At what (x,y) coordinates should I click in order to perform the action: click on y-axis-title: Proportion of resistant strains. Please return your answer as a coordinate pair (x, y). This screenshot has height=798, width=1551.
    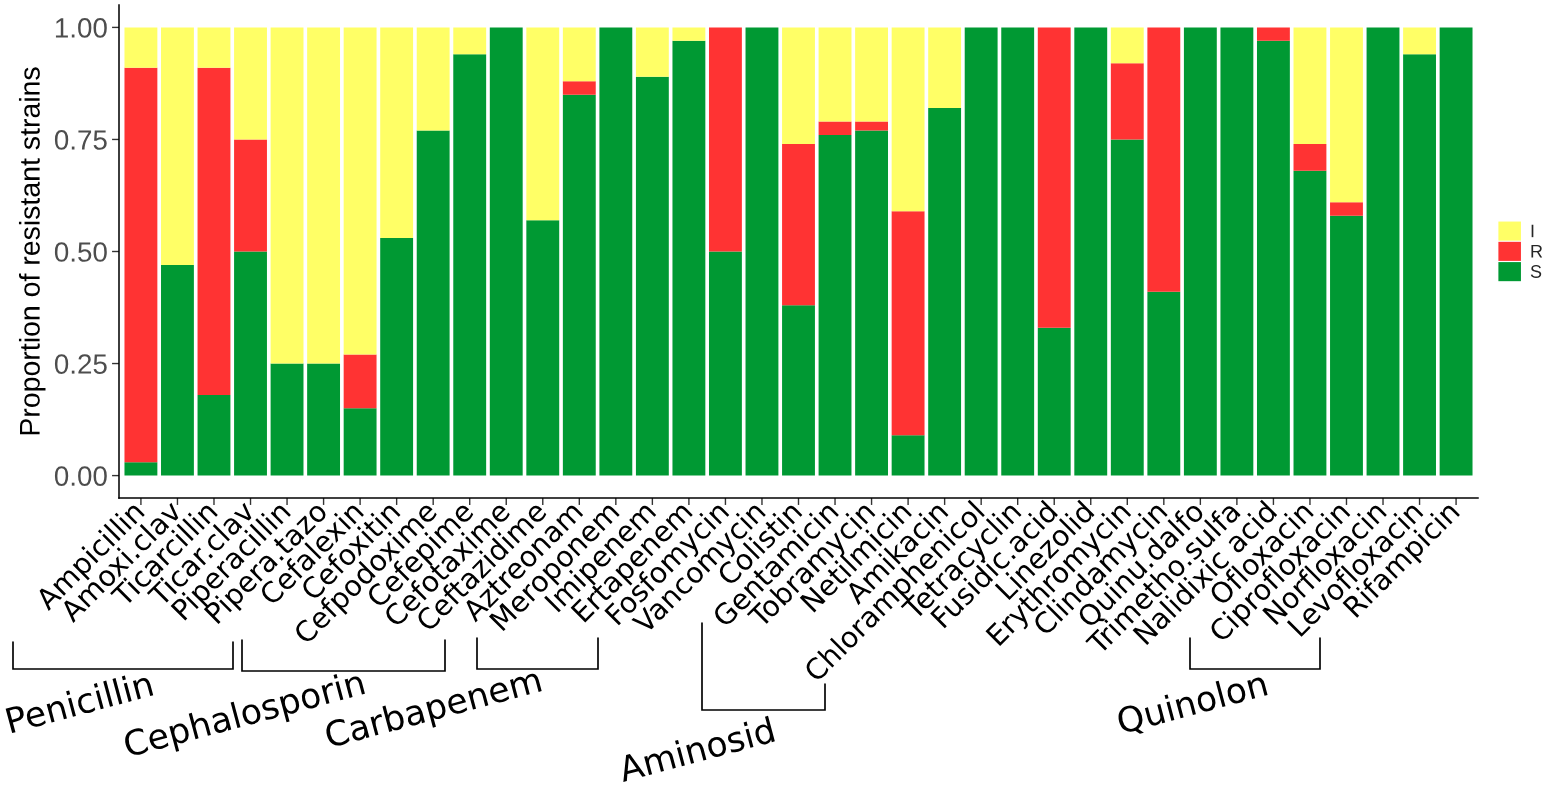
    Looking at the image, I should click on (32, 251).